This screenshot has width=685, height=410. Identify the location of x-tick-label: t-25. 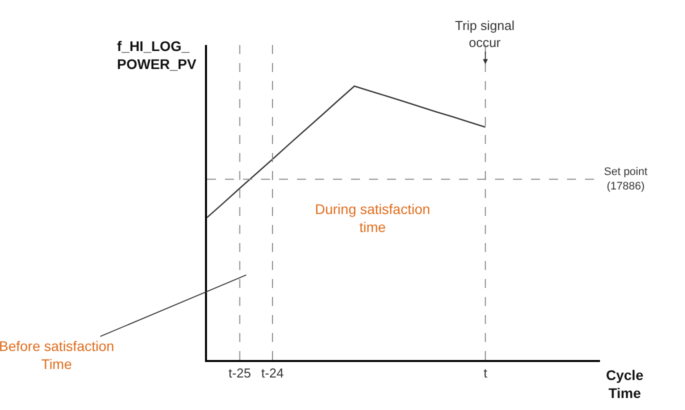
(239, 373).